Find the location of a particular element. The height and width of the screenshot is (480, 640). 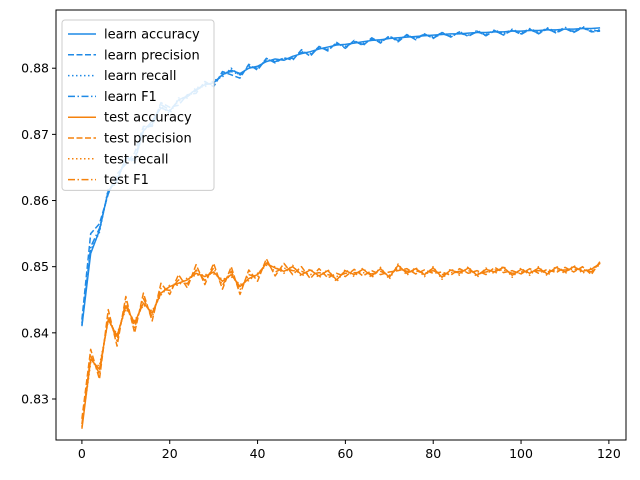

legend-label: test F1 is located at coordinates (126, 180).